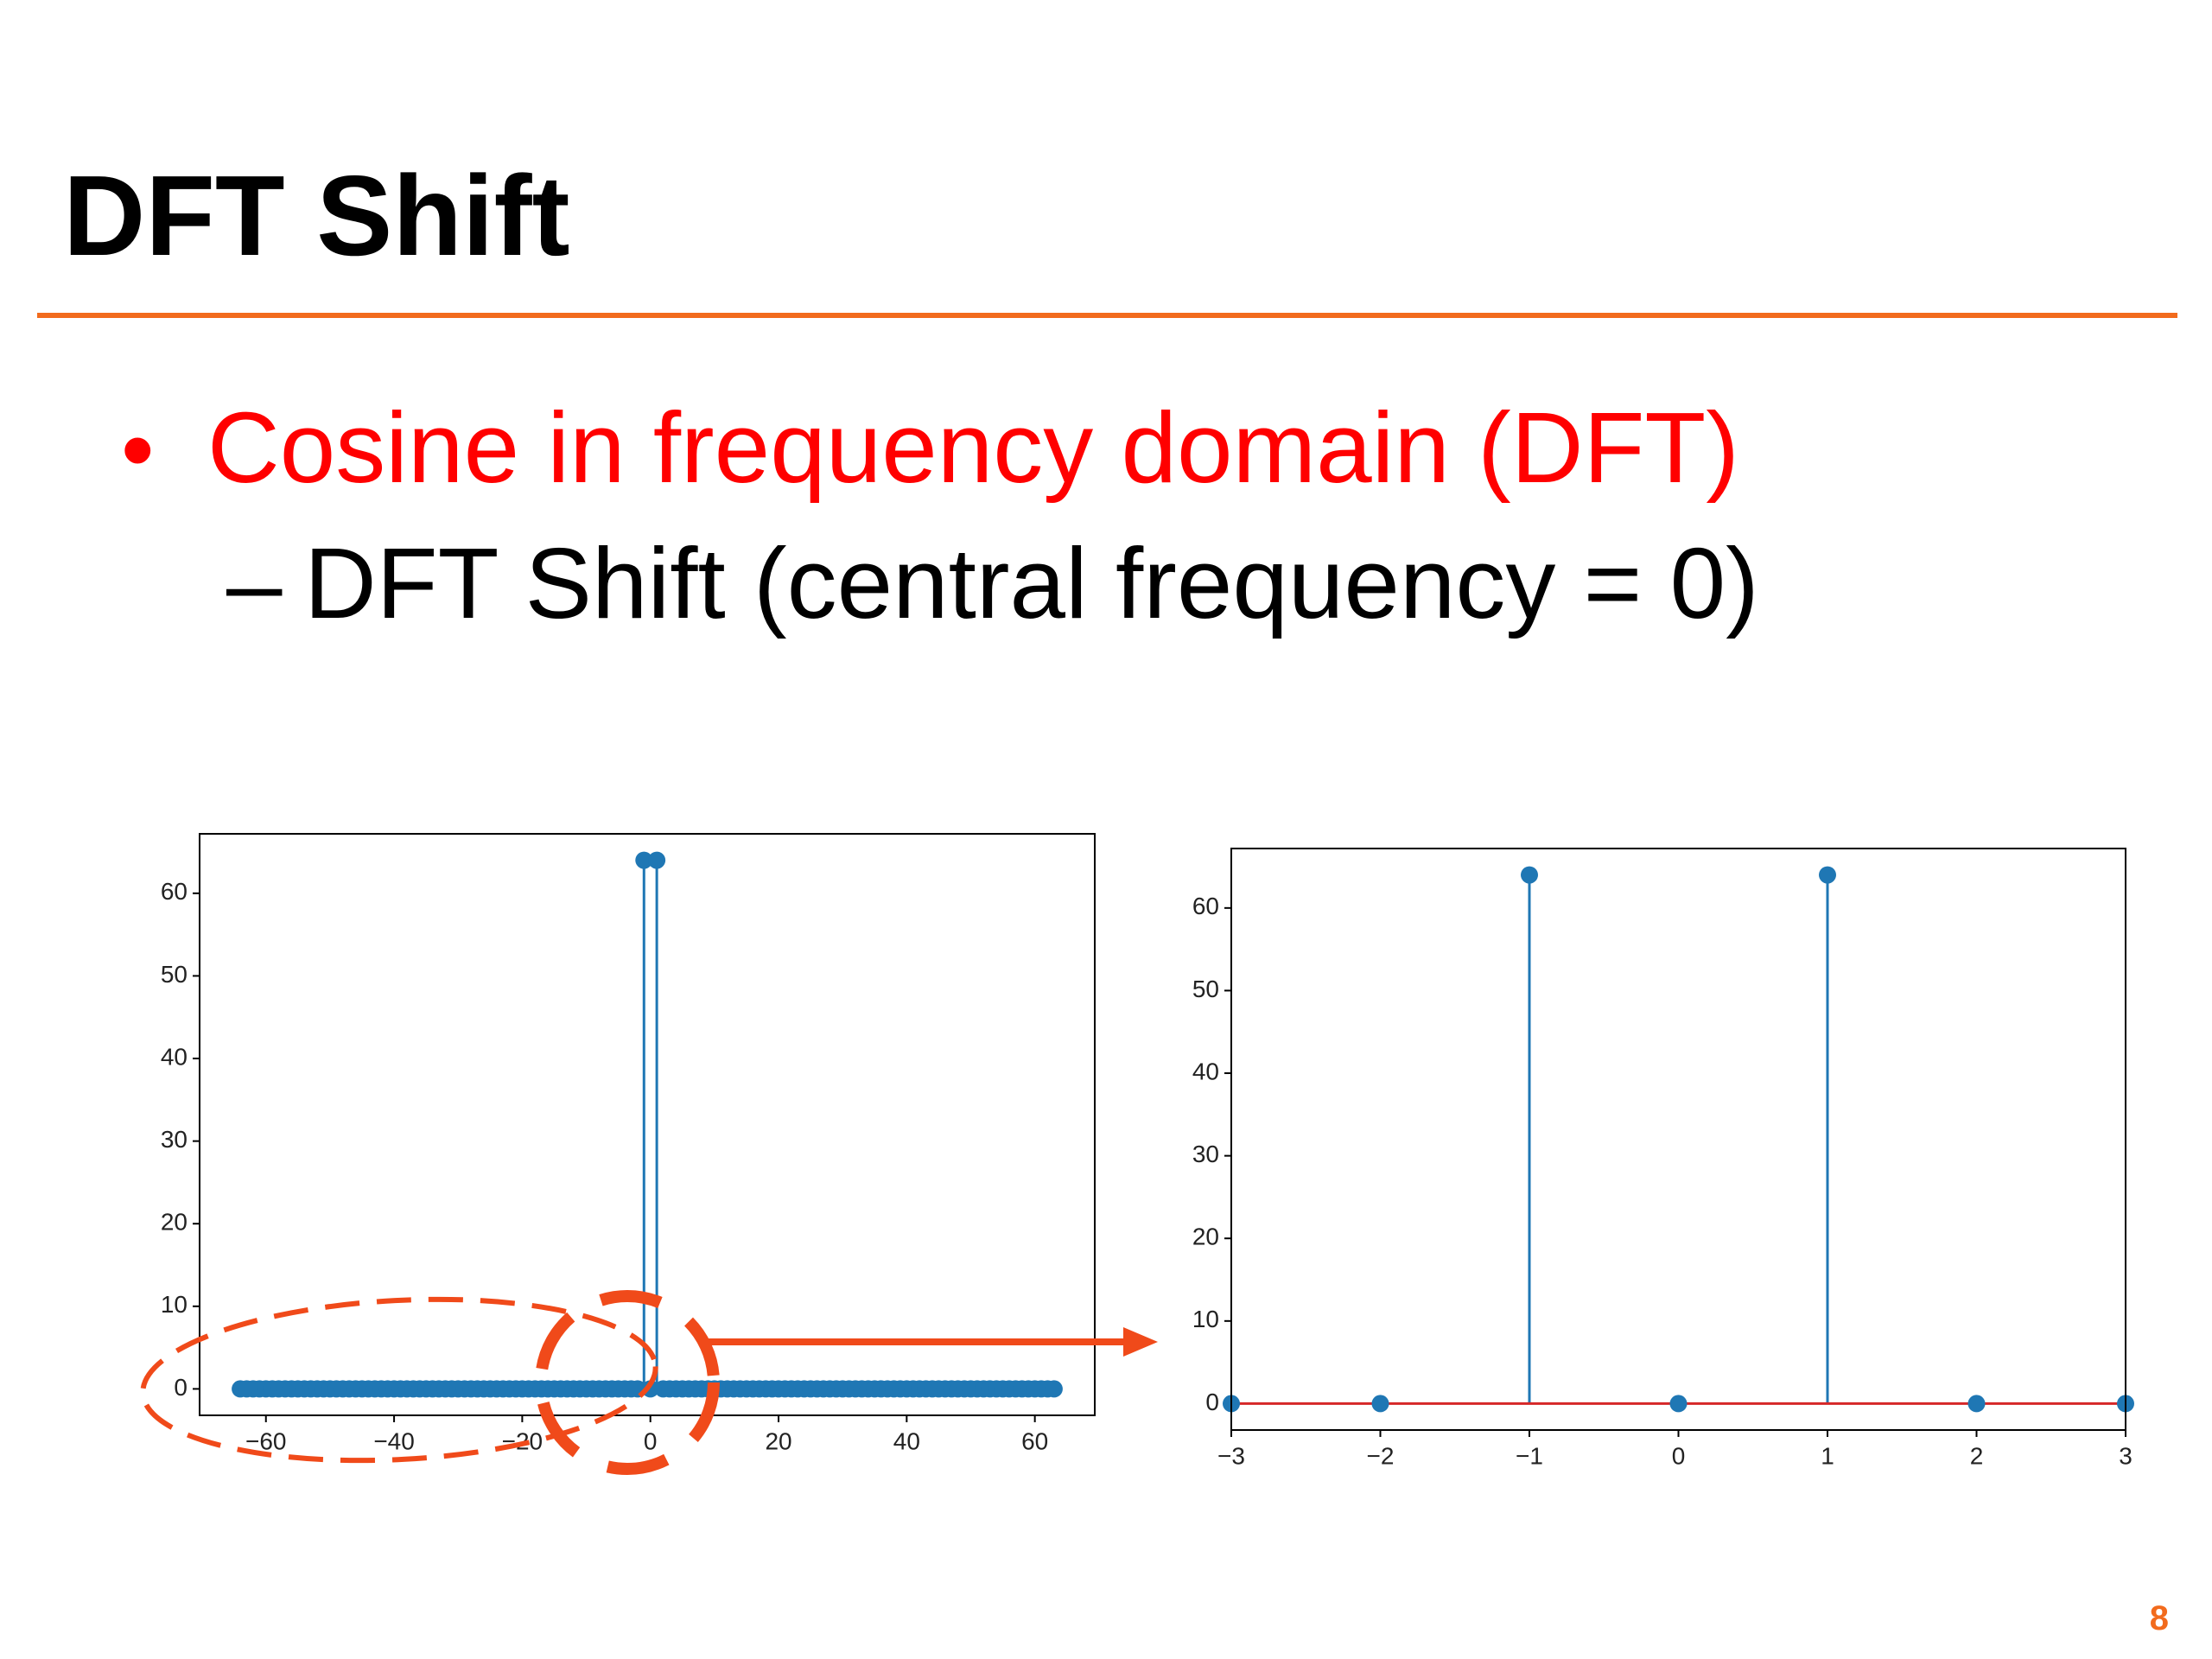 Image resolution: width=2212 pixels, height=1659 pixels. What do you see at coordinates (627, 1382) in the screenshot?
I see `highlight-circle` at bounding box center [627, 1382].